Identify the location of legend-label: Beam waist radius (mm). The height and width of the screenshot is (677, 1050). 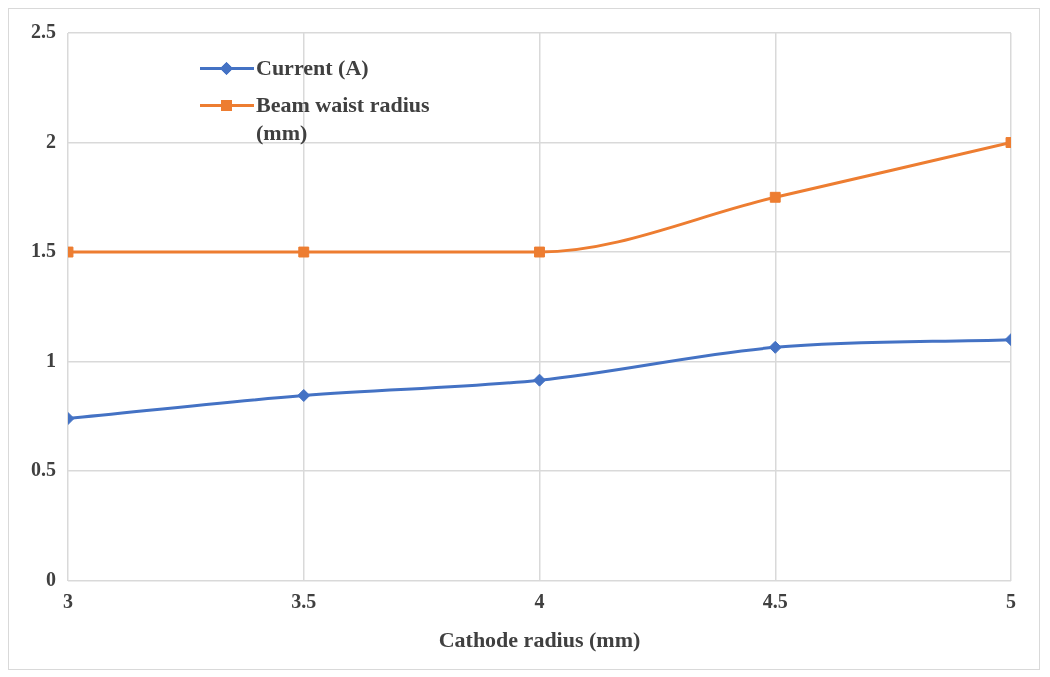
(343, 119).